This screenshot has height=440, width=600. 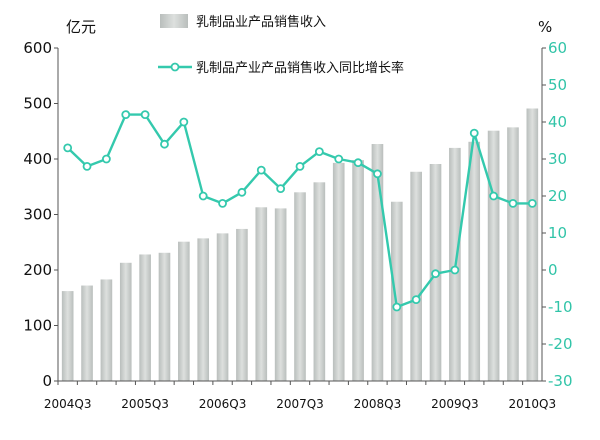 What do you see at coordinates (557, 48) in the screenshot?
I see `right-tick-label: 60` at bounding box center [557, 48].